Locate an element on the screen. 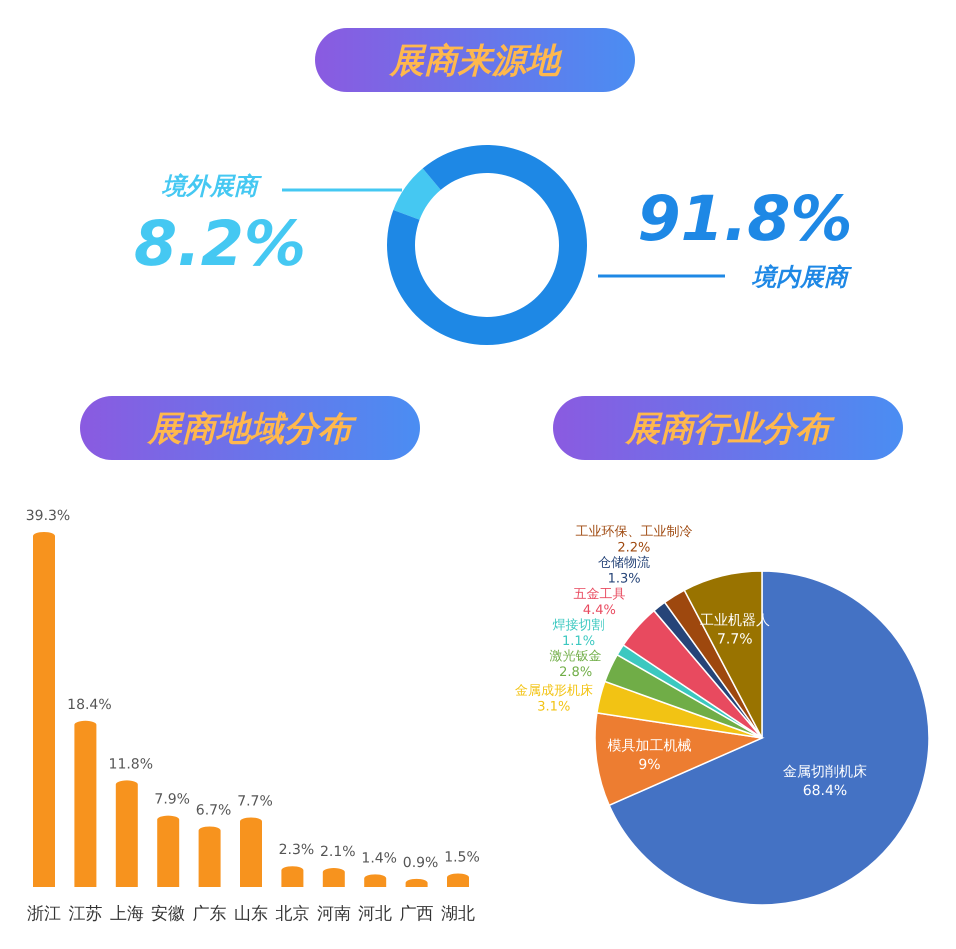 Image resolution: width=956 pixels, height=949 pixels. slice-label: 模具加工机械 is located at coordinates (649, 746).